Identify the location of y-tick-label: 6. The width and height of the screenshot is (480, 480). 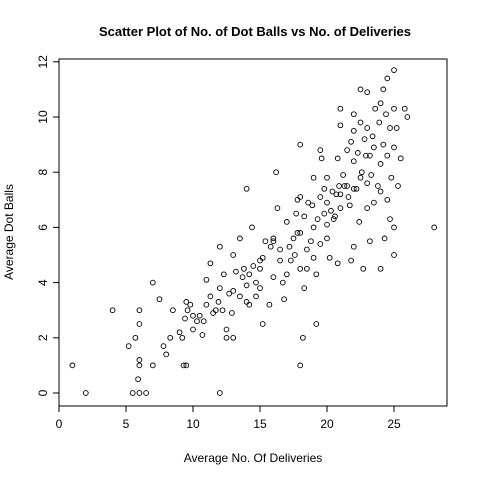
(43, 227).